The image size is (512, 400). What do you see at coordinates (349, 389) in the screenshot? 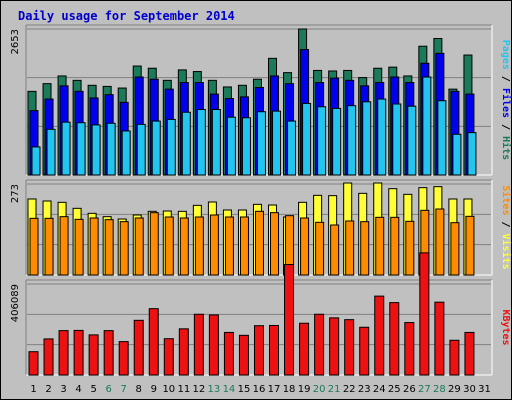
I see `x-tick-label: 22` at bounding box center [349, 389].